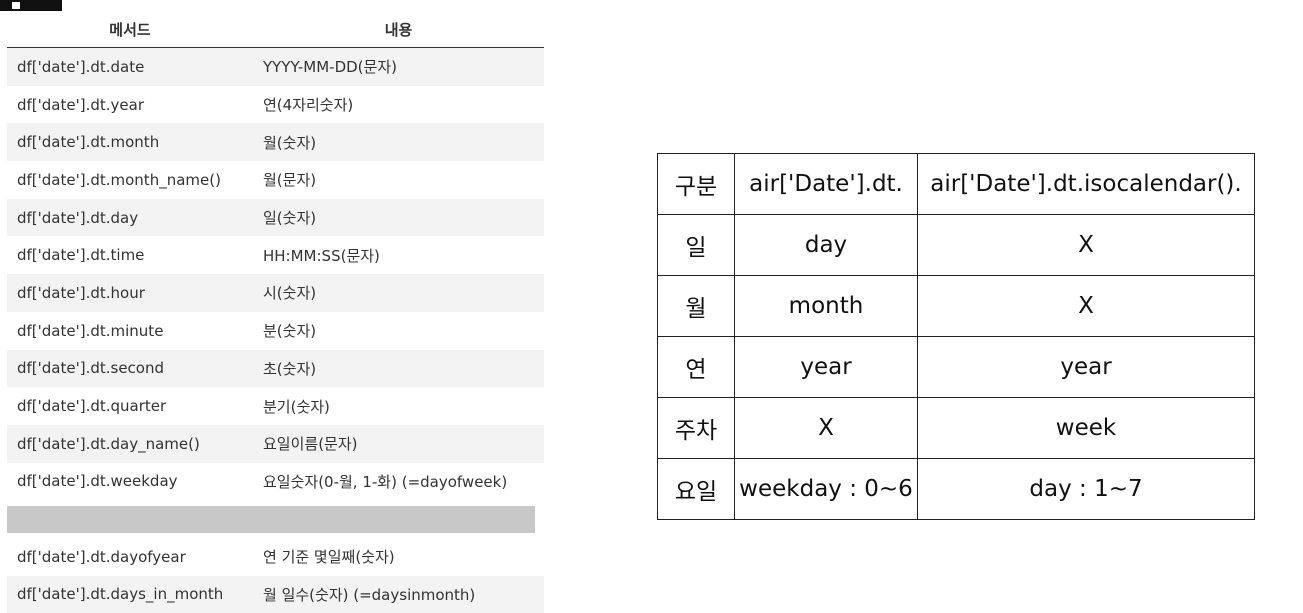 Image resolution: width=1303 pixels, height=613 pixels. I want to click on gray-bar, so click(271, 519).